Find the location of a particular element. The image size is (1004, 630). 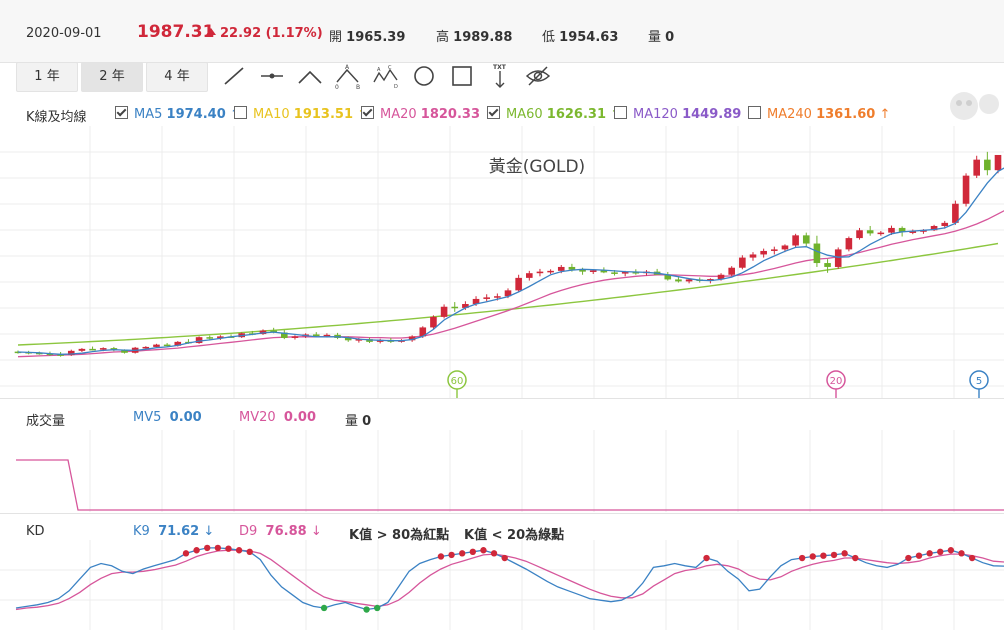

d9-arrow-icon: ↓ is located at coordinates (316, 531).